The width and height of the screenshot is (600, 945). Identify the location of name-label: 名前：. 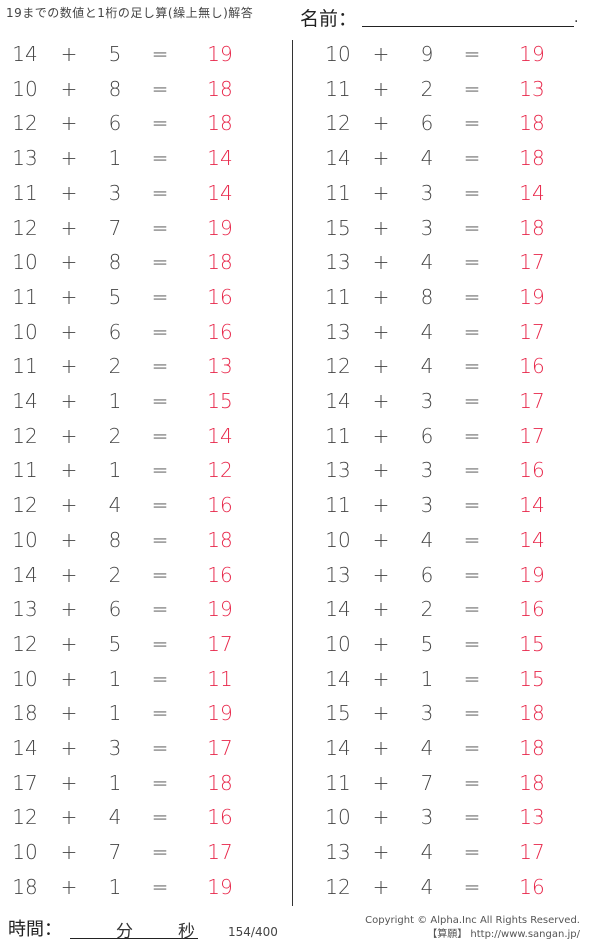
(329, 19).